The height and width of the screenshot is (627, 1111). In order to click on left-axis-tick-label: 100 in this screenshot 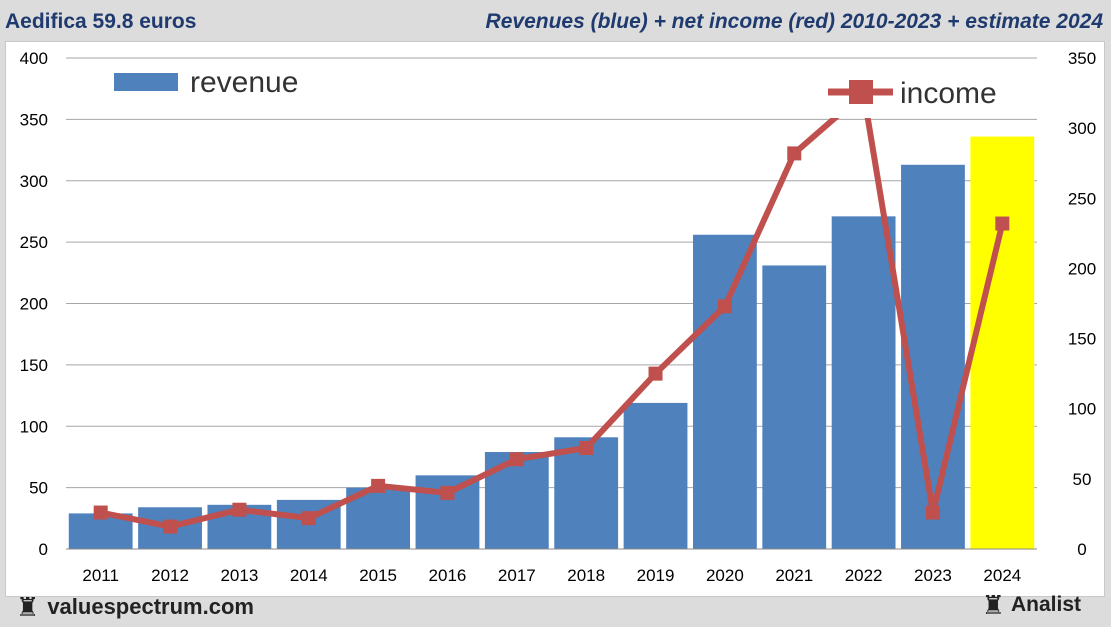, I will do `click(34, 426)`.